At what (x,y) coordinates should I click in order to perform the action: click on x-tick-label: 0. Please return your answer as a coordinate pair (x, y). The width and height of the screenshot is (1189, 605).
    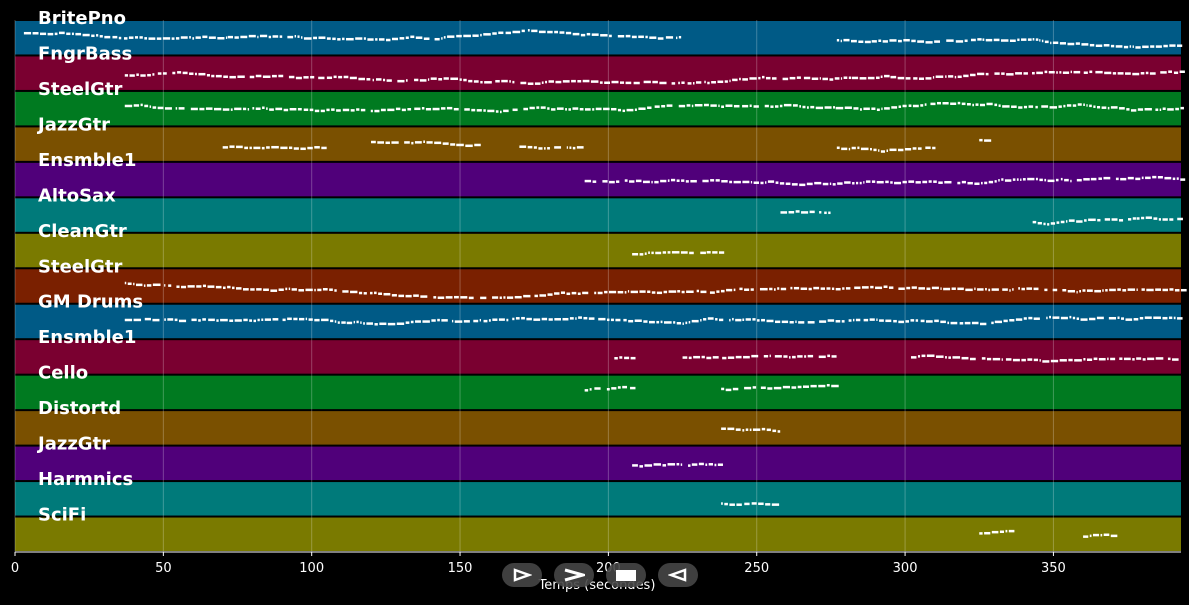
    Looking at the image, I should click on (15, 568).